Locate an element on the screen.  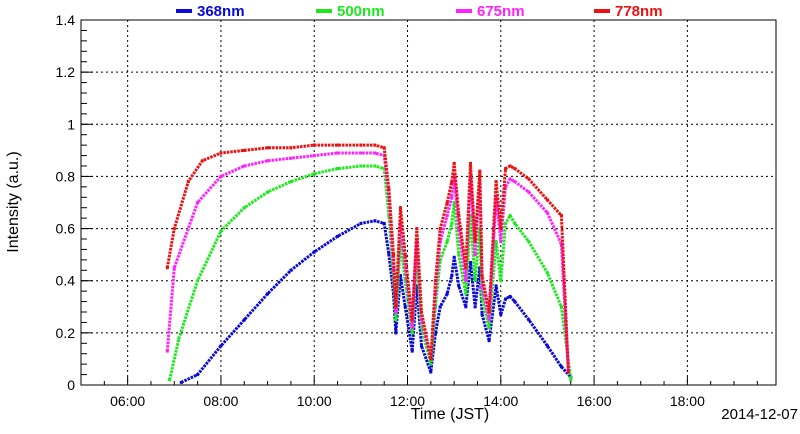
x-tick-label: 10:00 is located at coordinates (314, 401).